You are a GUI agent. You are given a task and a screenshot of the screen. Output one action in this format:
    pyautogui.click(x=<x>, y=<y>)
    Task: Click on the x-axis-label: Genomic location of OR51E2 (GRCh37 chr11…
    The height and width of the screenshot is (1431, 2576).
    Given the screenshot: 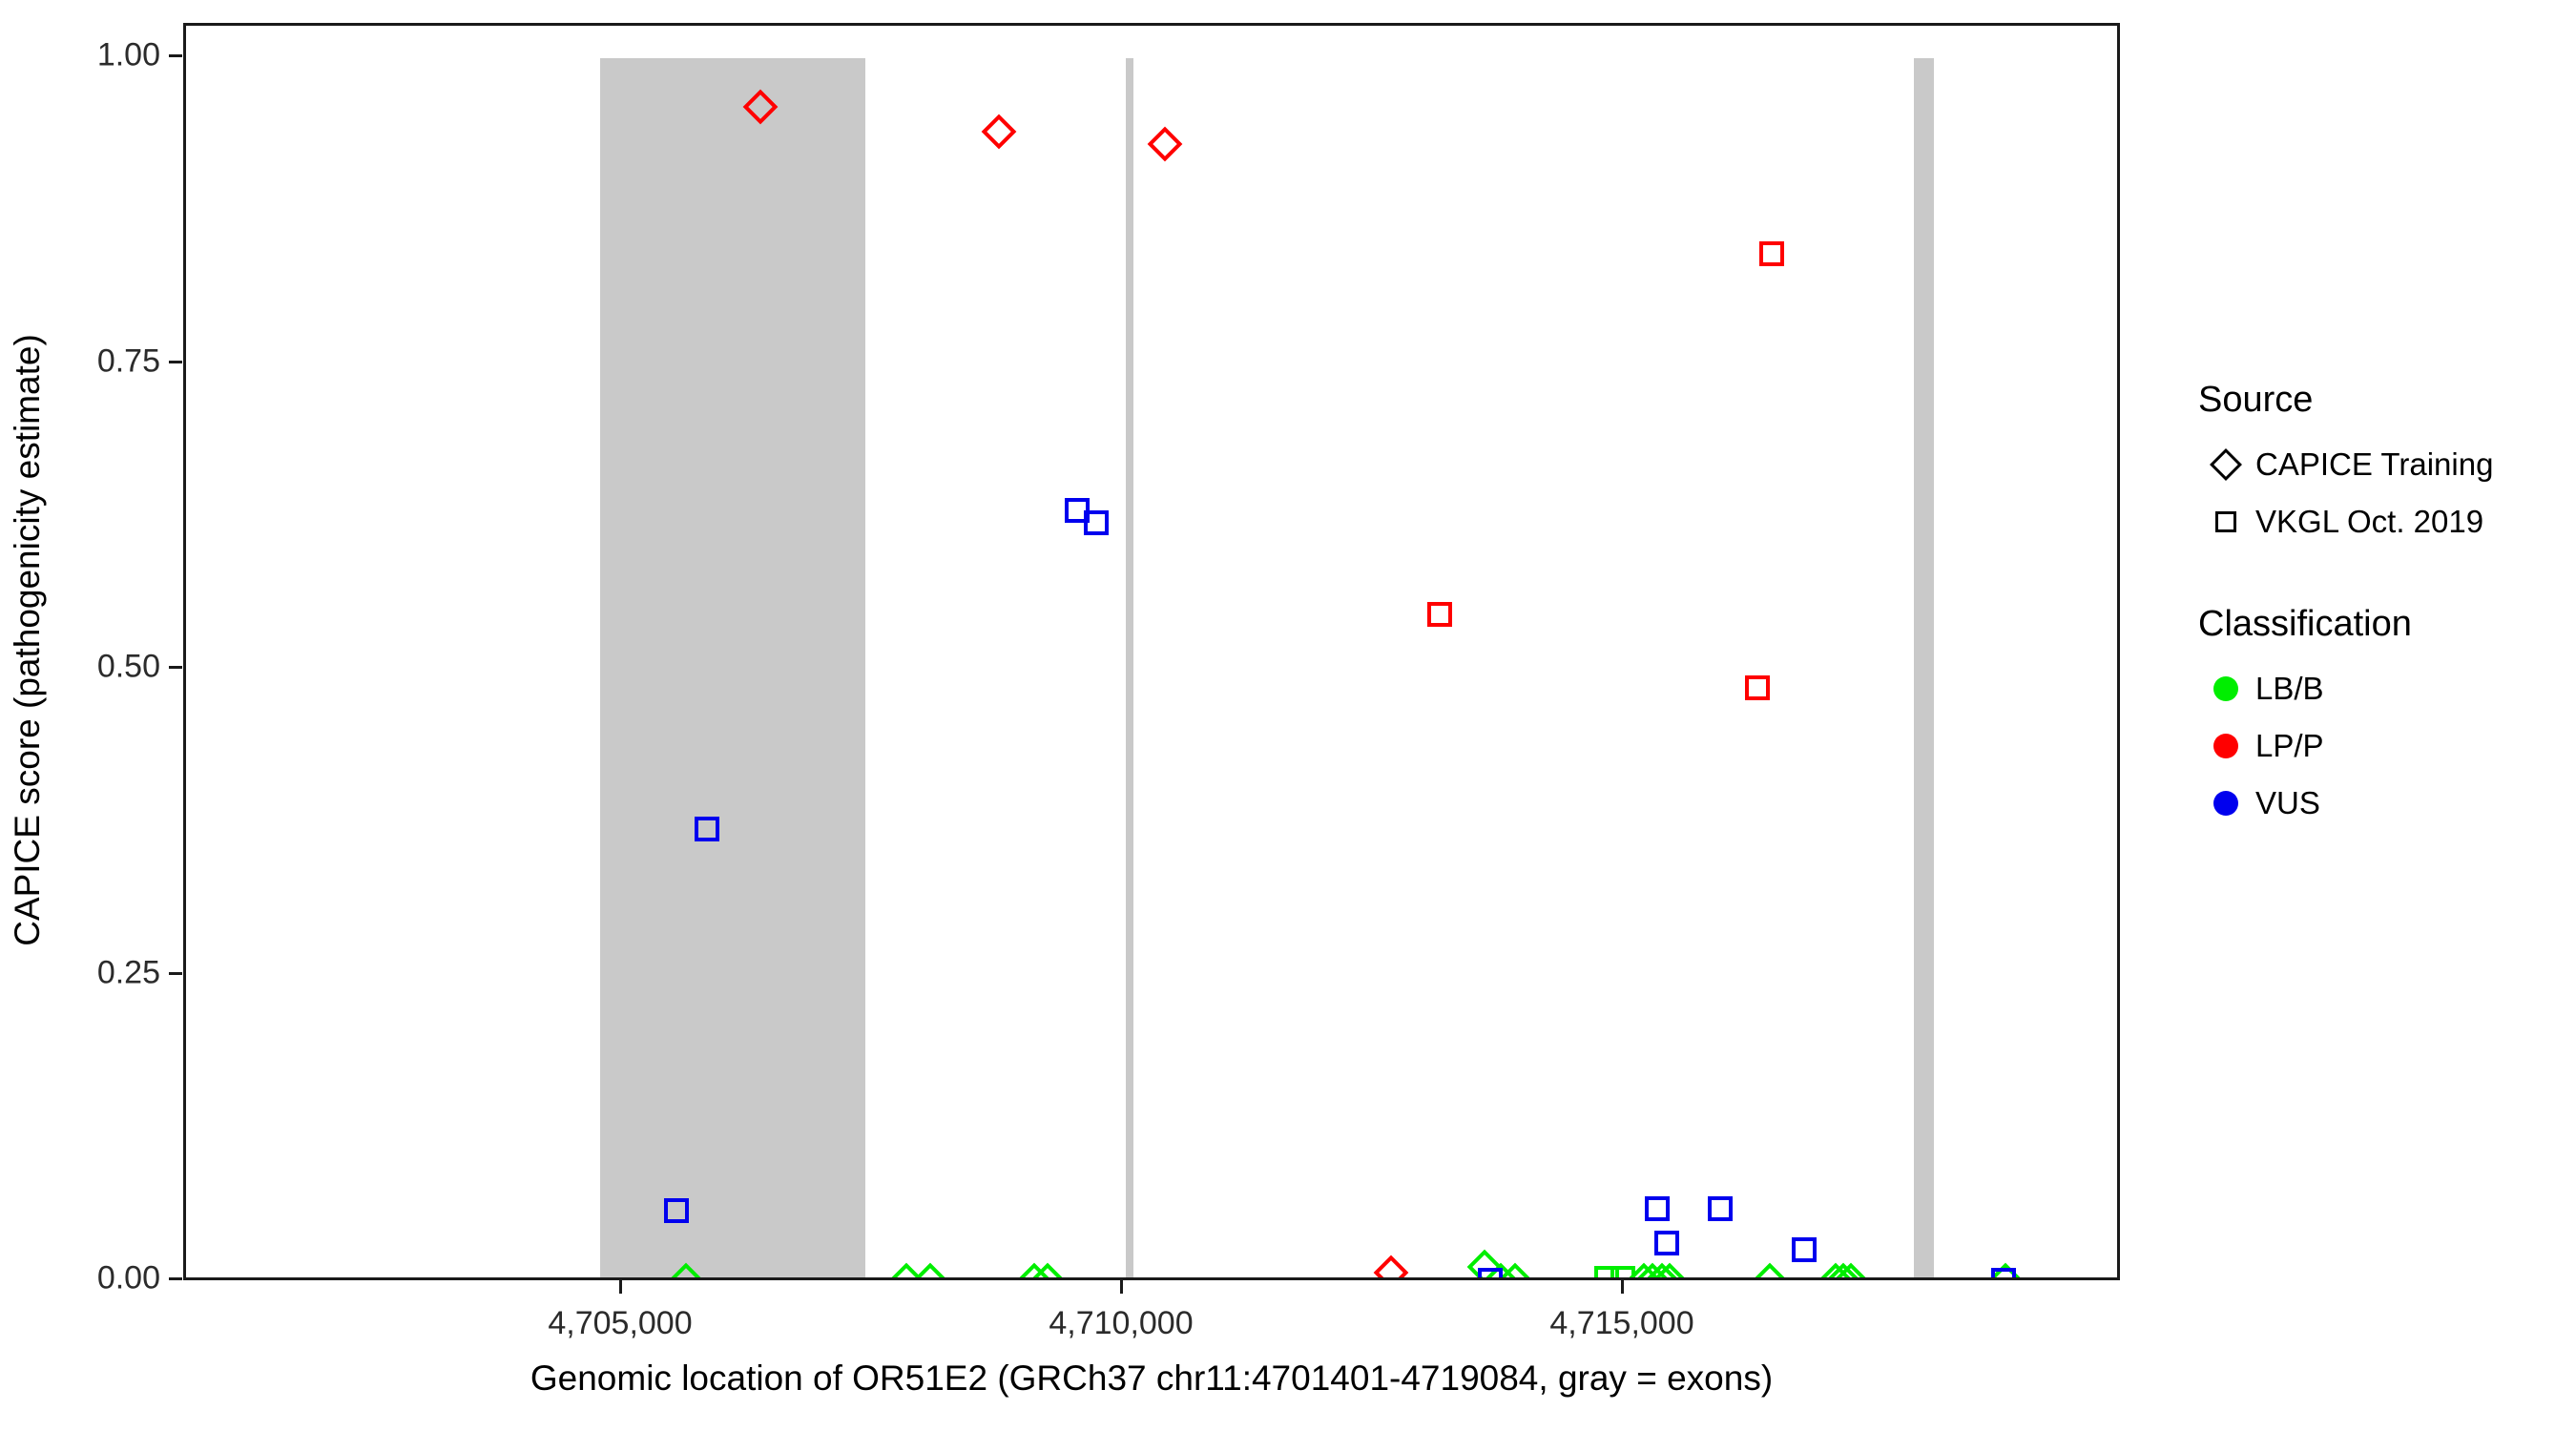 What is the action you would take?
    pyautogui.click(x=1152, y=1378)
    